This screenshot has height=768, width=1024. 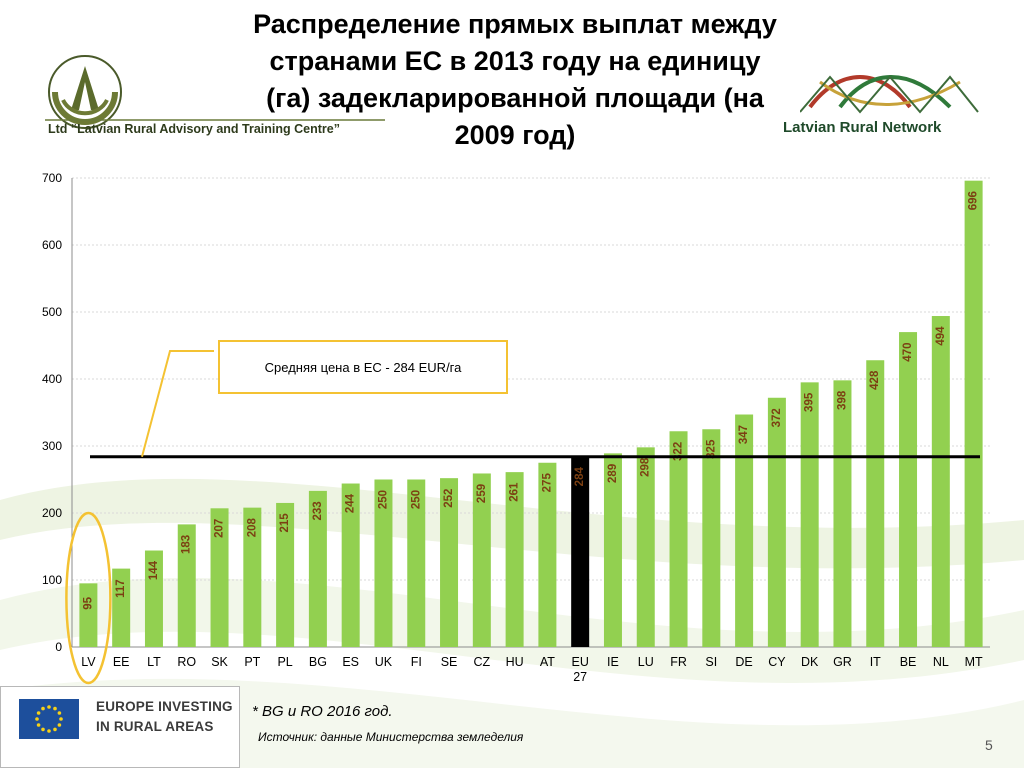 I want to click on eu-badge-line-1: EUROPE INVESTING, so click(x=164, y=706).